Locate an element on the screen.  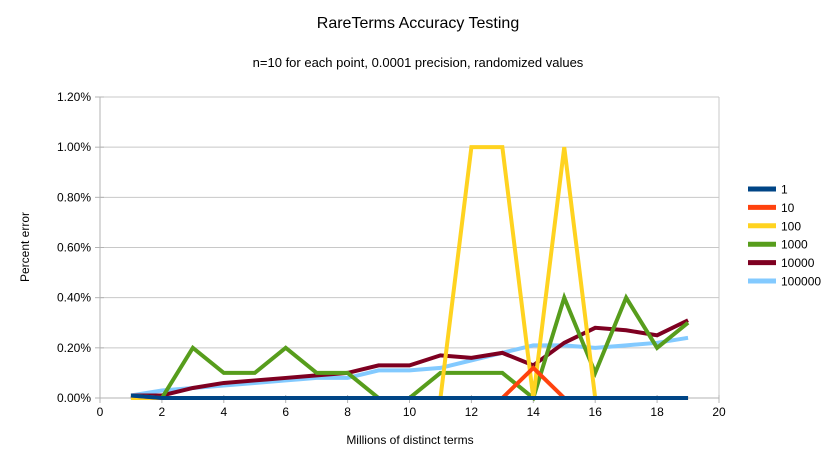
legend-item: 100000 is located at coordinates (784, 282).